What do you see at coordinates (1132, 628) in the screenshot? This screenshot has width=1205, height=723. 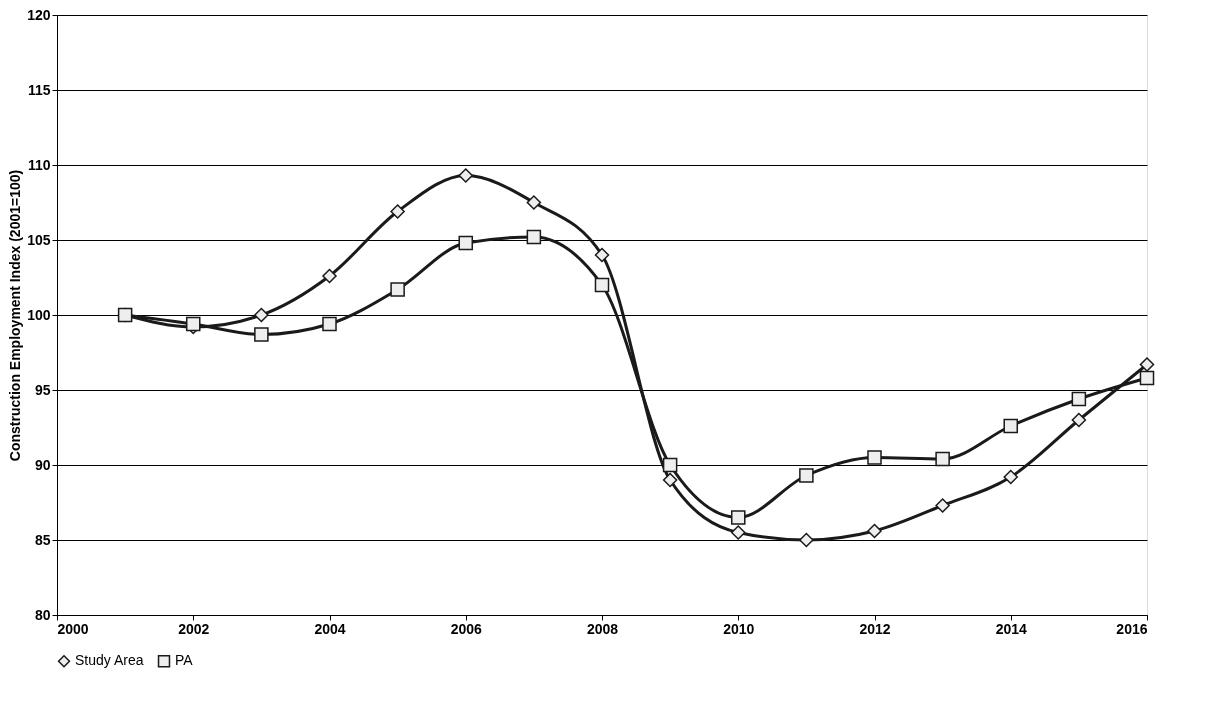 I see `x-tick-label: 2016` at bounding box center [1132, 628].